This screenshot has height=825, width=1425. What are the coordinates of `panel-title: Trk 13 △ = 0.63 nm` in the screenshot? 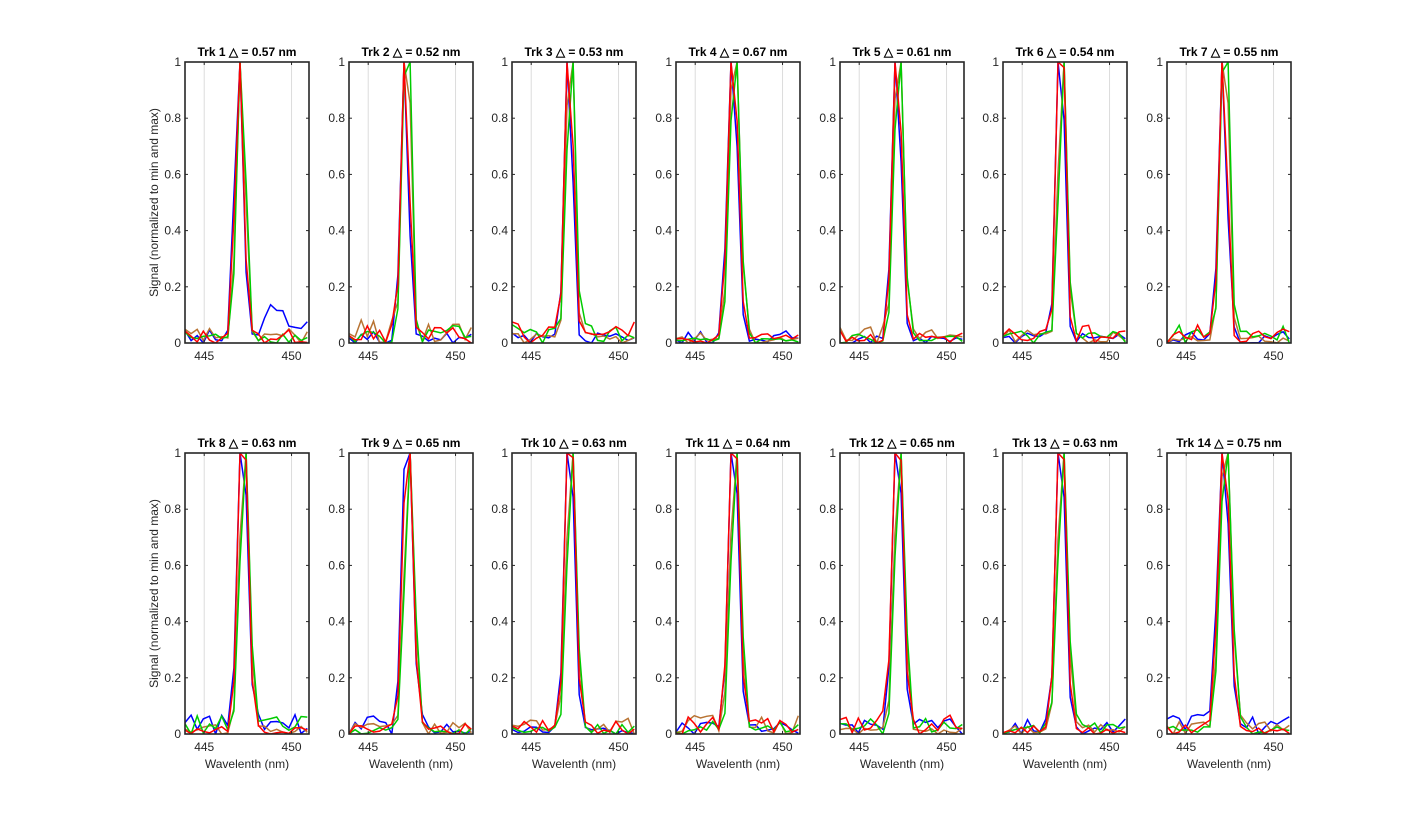 It's located at (1065, 443).